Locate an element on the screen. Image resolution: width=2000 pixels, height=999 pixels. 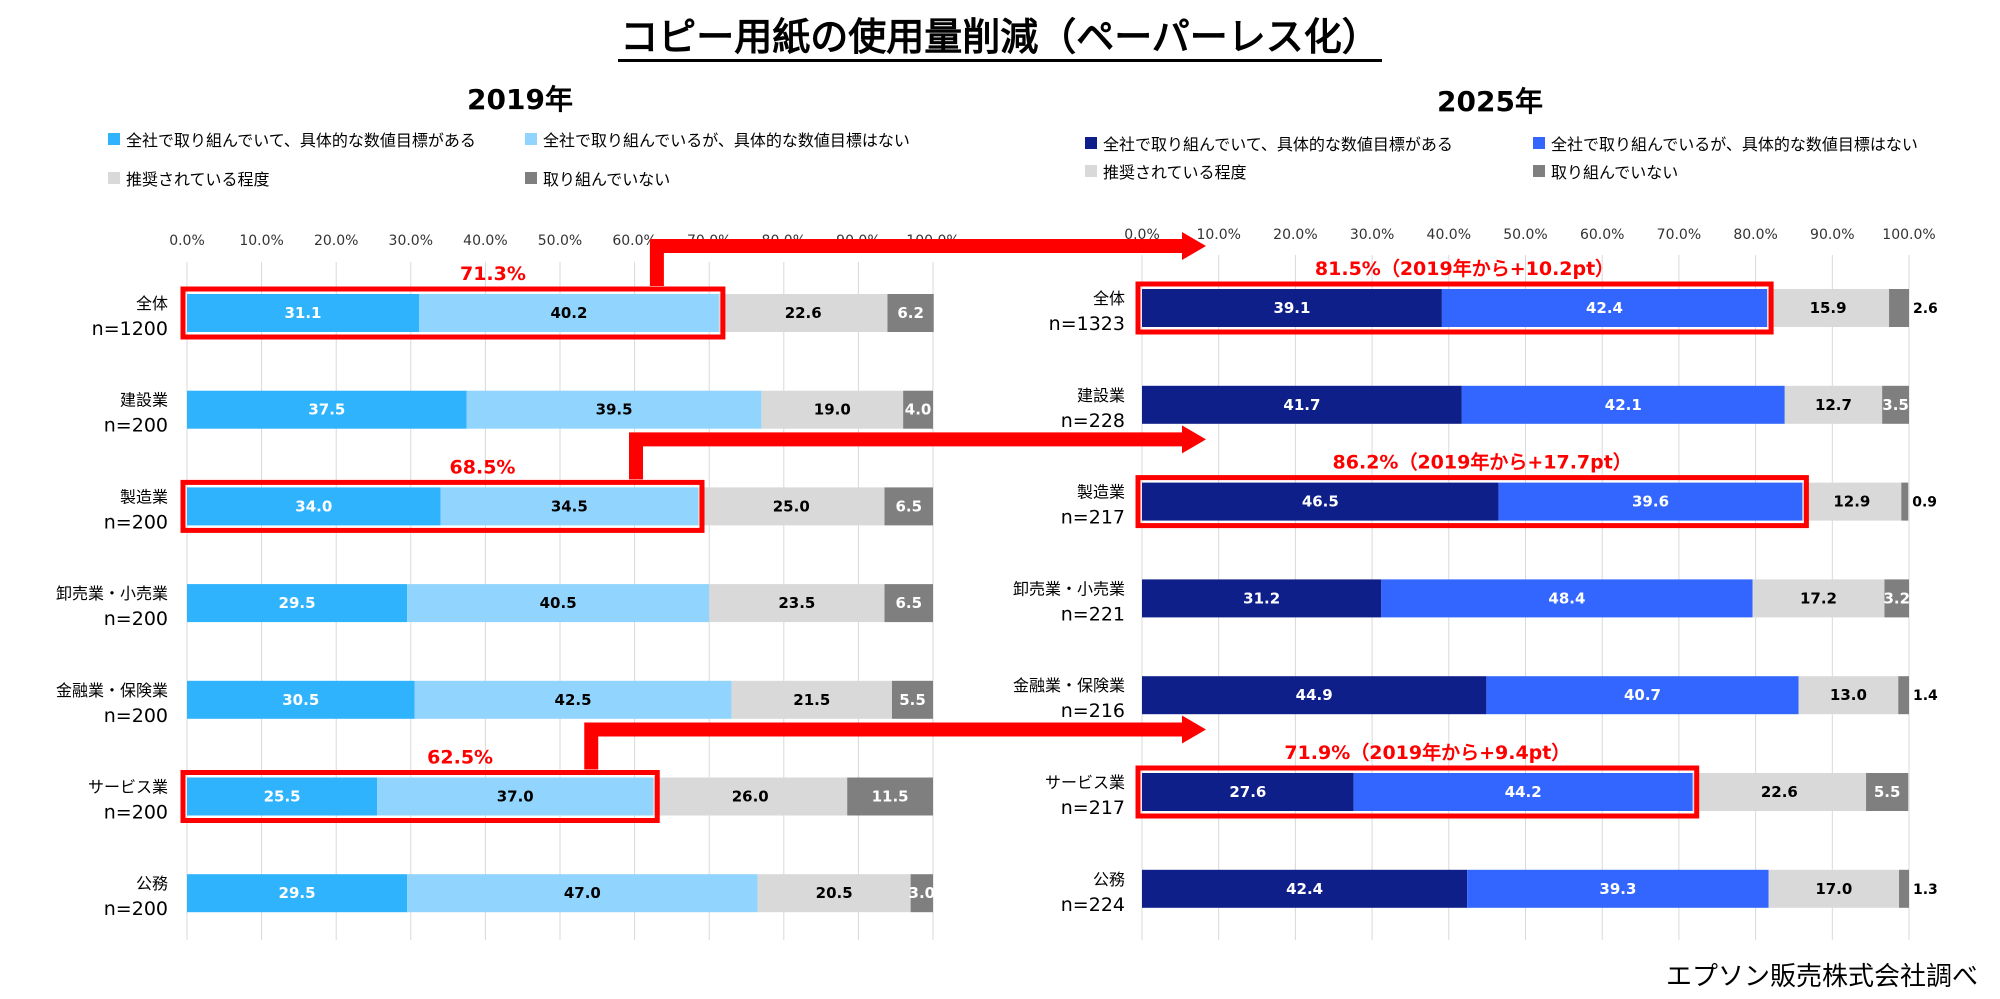
data-label: 46.5 is located at coordinates (1320, 502).